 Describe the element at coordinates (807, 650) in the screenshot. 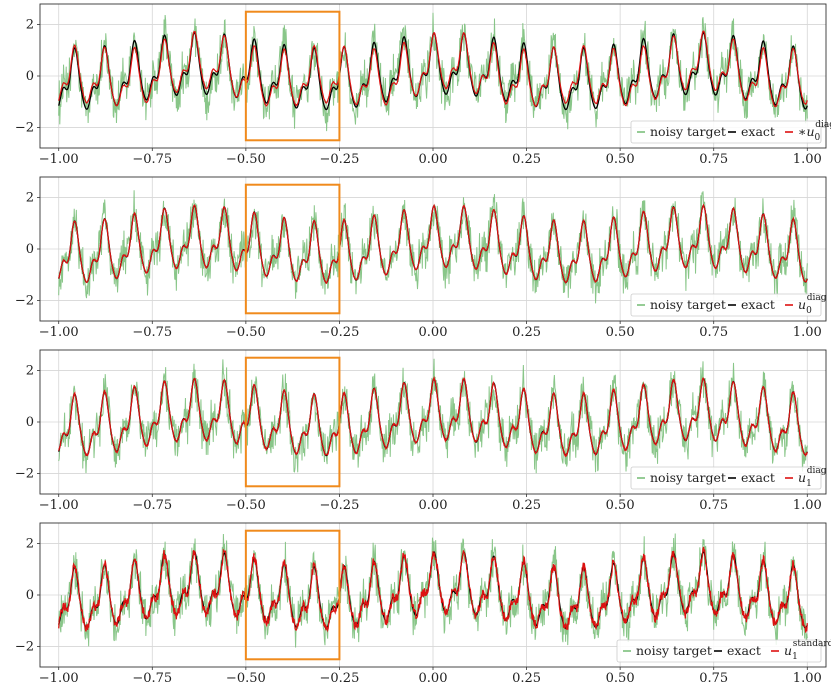

I see `legend-label-approx: u1standard` at that location.